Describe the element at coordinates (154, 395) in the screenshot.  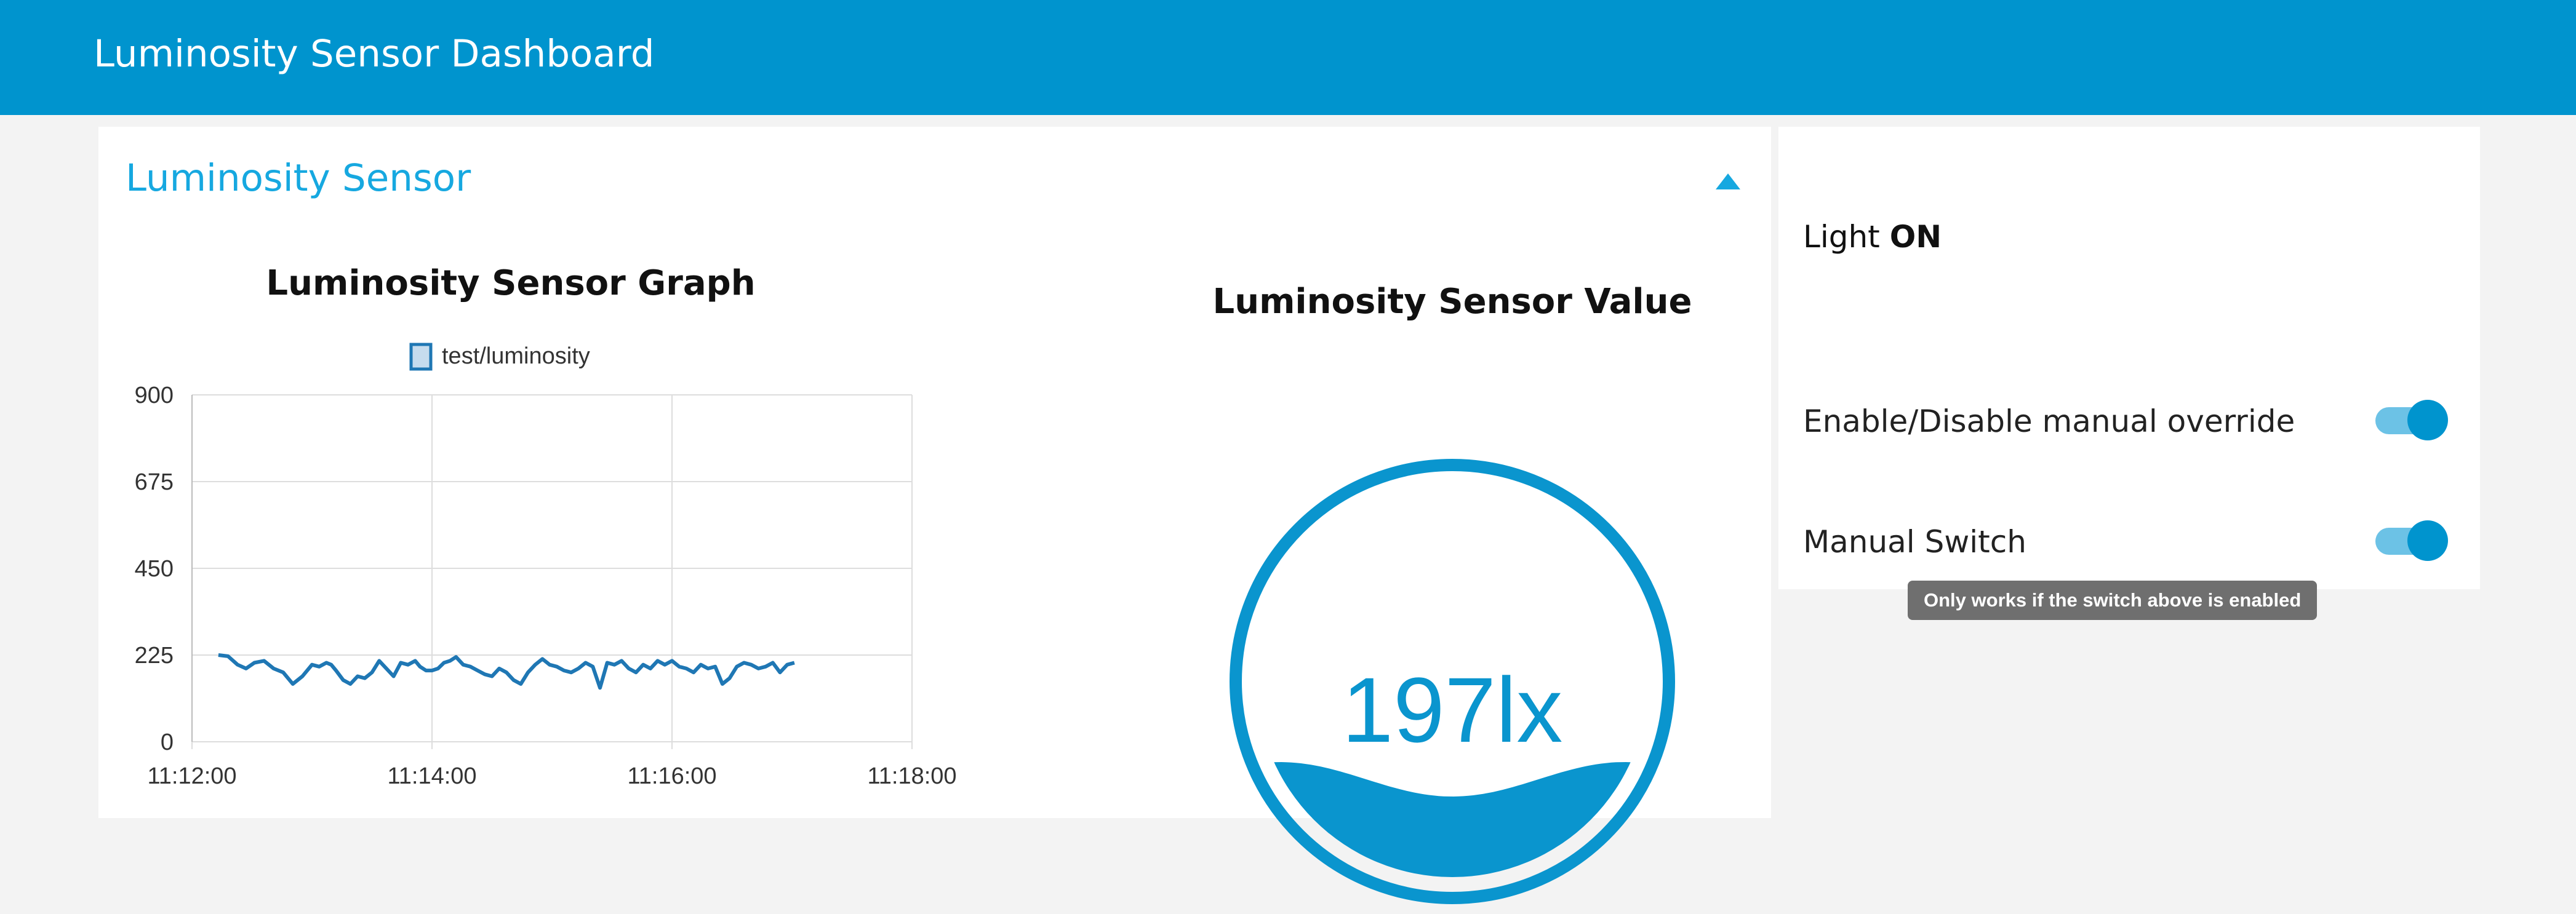
I see `y-tick-label: 900` at that location.